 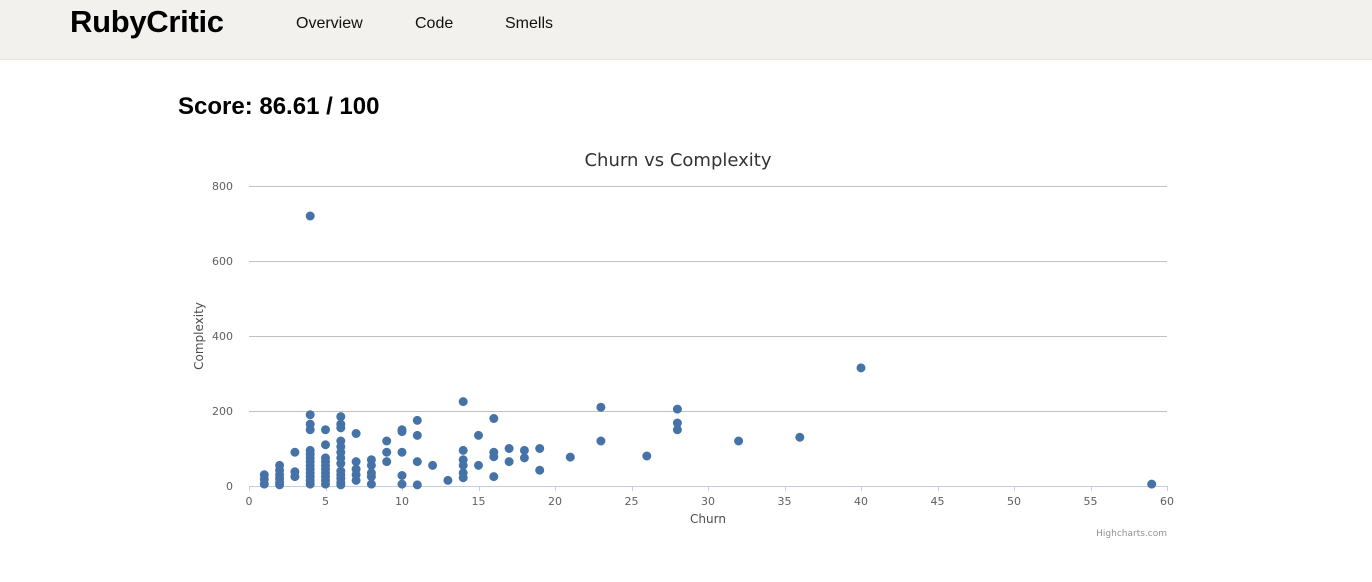 What do you see at coordinates (222, 186) in the screenshot?
I see `y-tick-label: 800` at bounding box center [222, 186].